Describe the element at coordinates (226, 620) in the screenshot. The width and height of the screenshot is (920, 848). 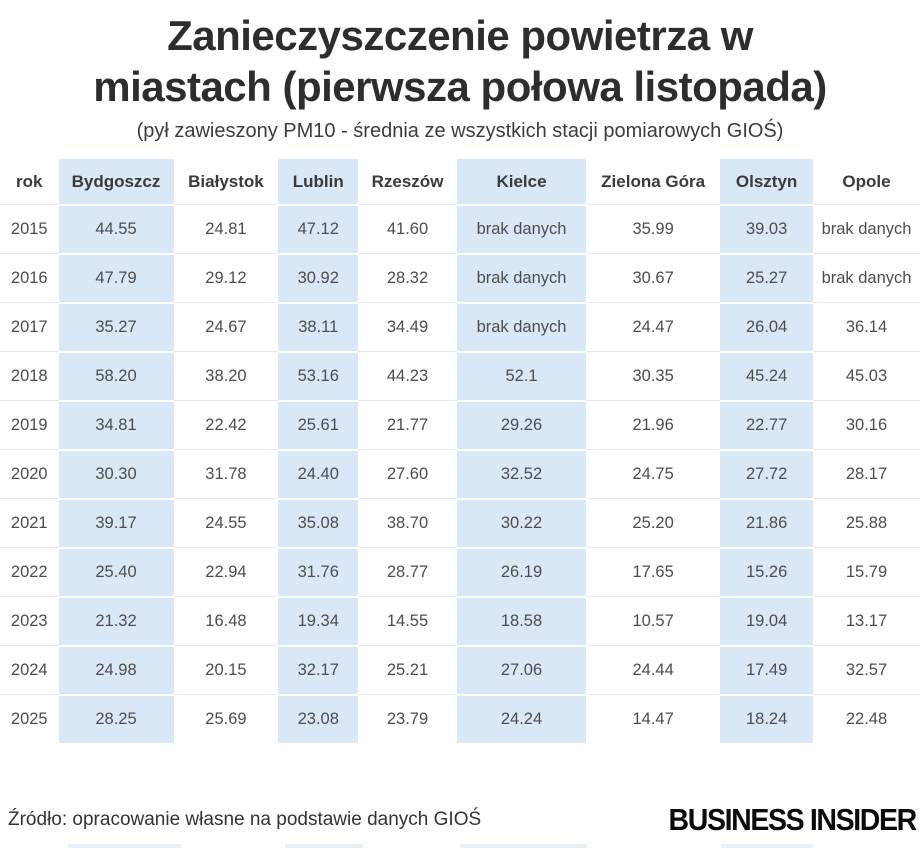
I see `value-cell-białystok: 16.48` at that location.